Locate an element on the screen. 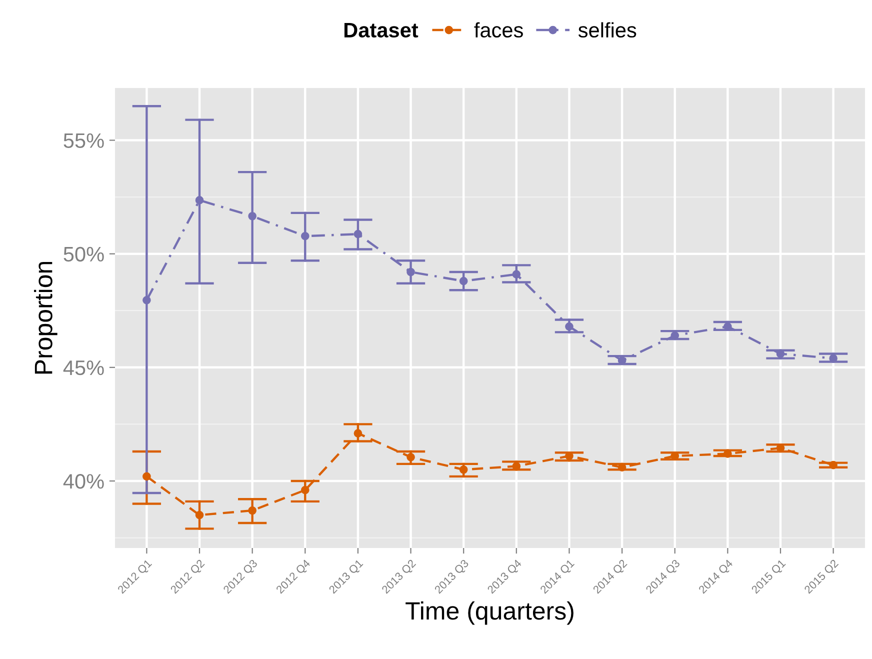  y-tick-label: 50% is located at coordinates (84, 254).